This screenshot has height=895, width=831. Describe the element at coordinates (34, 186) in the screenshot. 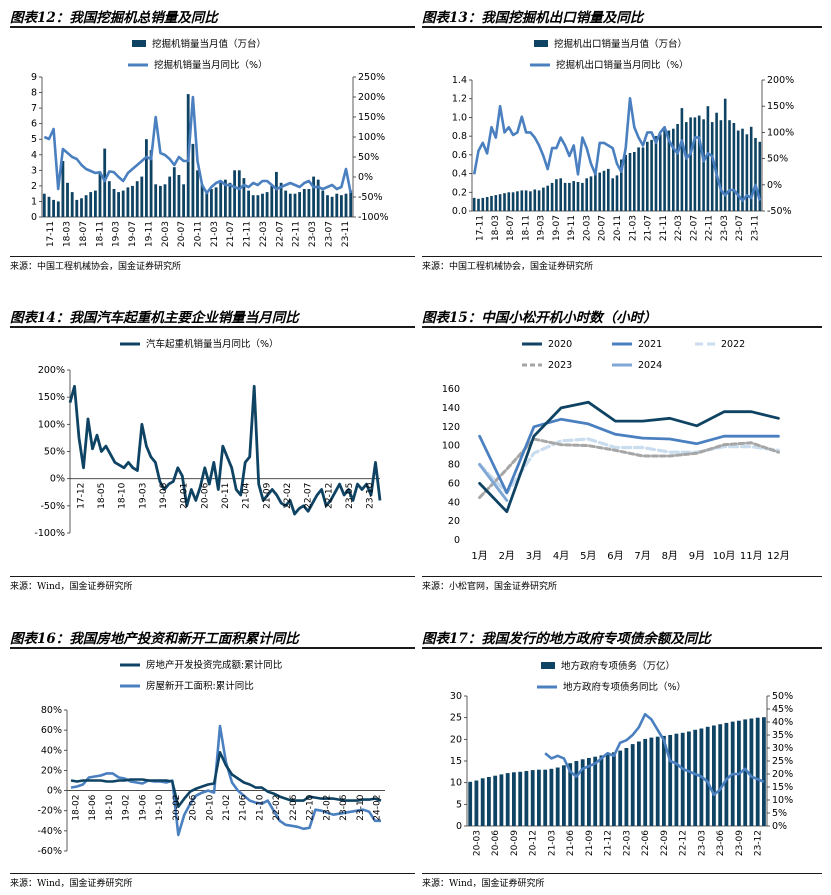

I see `left-tick-label: 2` at that location.